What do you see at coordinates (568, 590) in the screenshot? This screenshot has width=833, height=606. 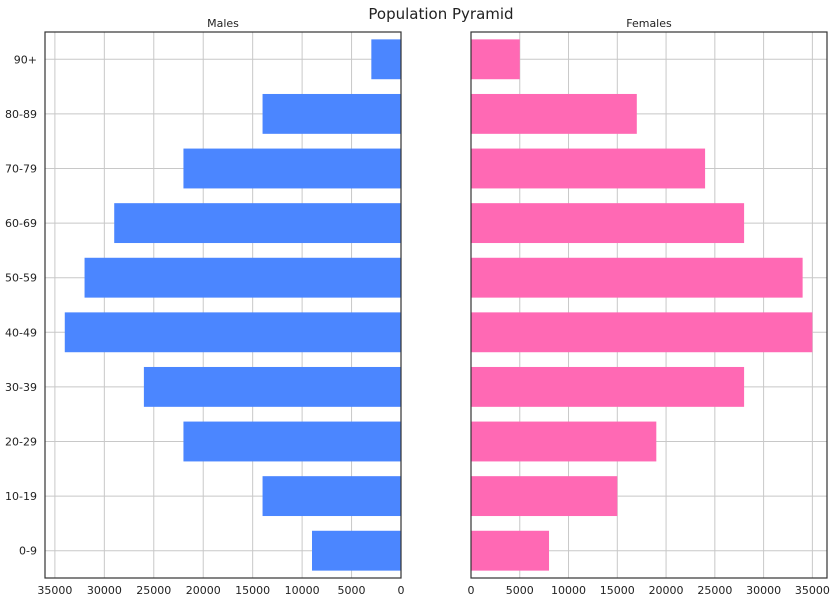 I see `female-x-tick-label: 10000` at bounding box center [568, 590].